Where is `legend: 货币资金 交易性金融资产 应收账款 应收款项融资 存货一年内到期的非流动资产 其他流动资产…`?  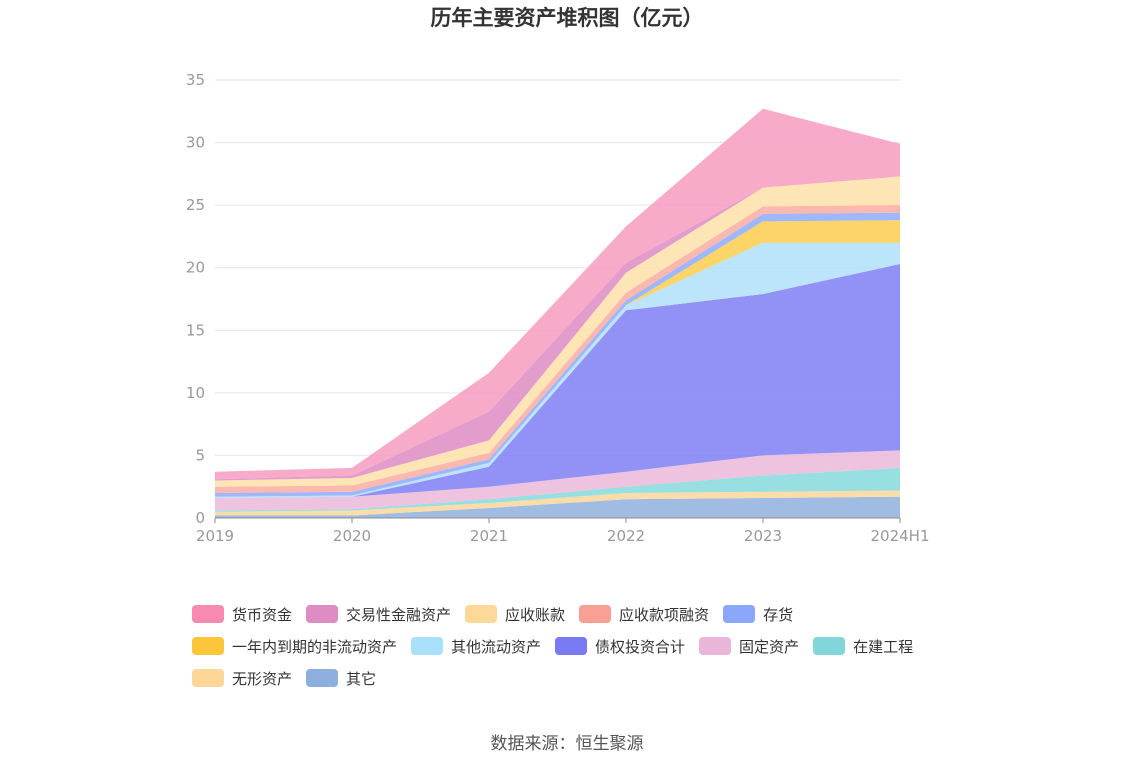
legend: 货币资金 交易性金融资产 应收账款 应收款项融资 存货一年内到期的非流动资产 其他流动资产… is located at coordinates (582, 646).